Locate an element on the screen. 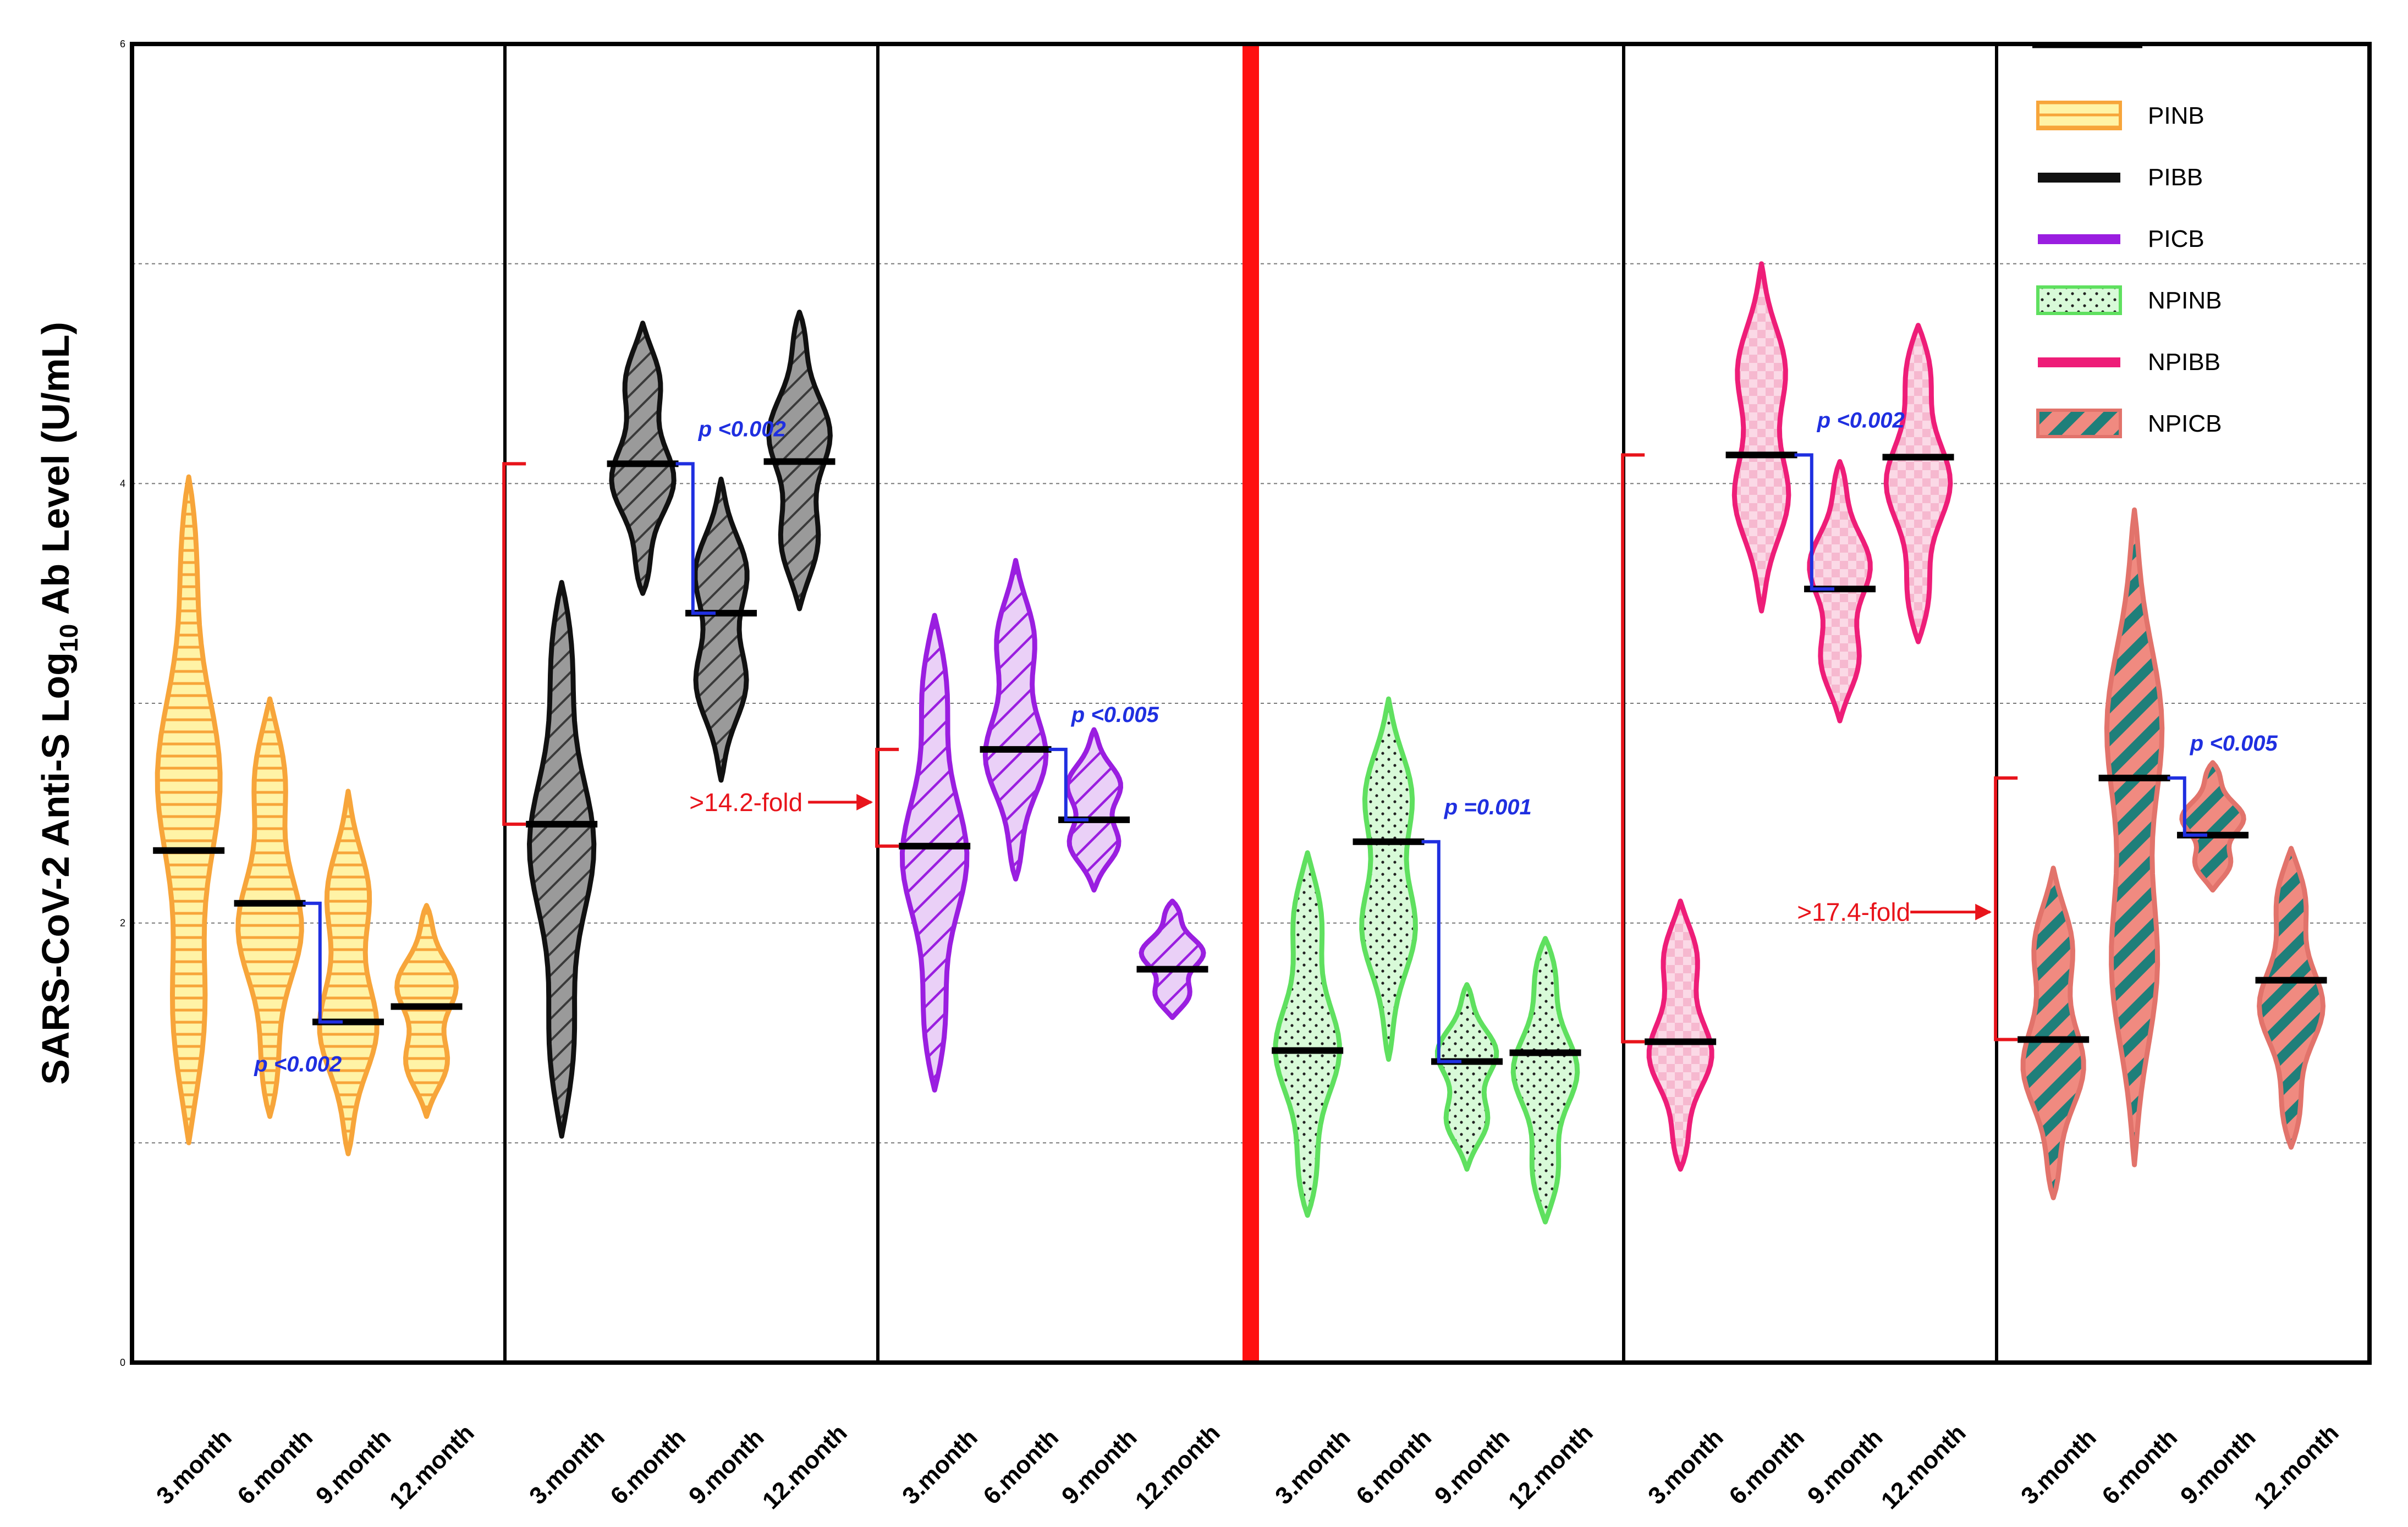  violin-pibb-3.month is located at coordinates (562, 859).